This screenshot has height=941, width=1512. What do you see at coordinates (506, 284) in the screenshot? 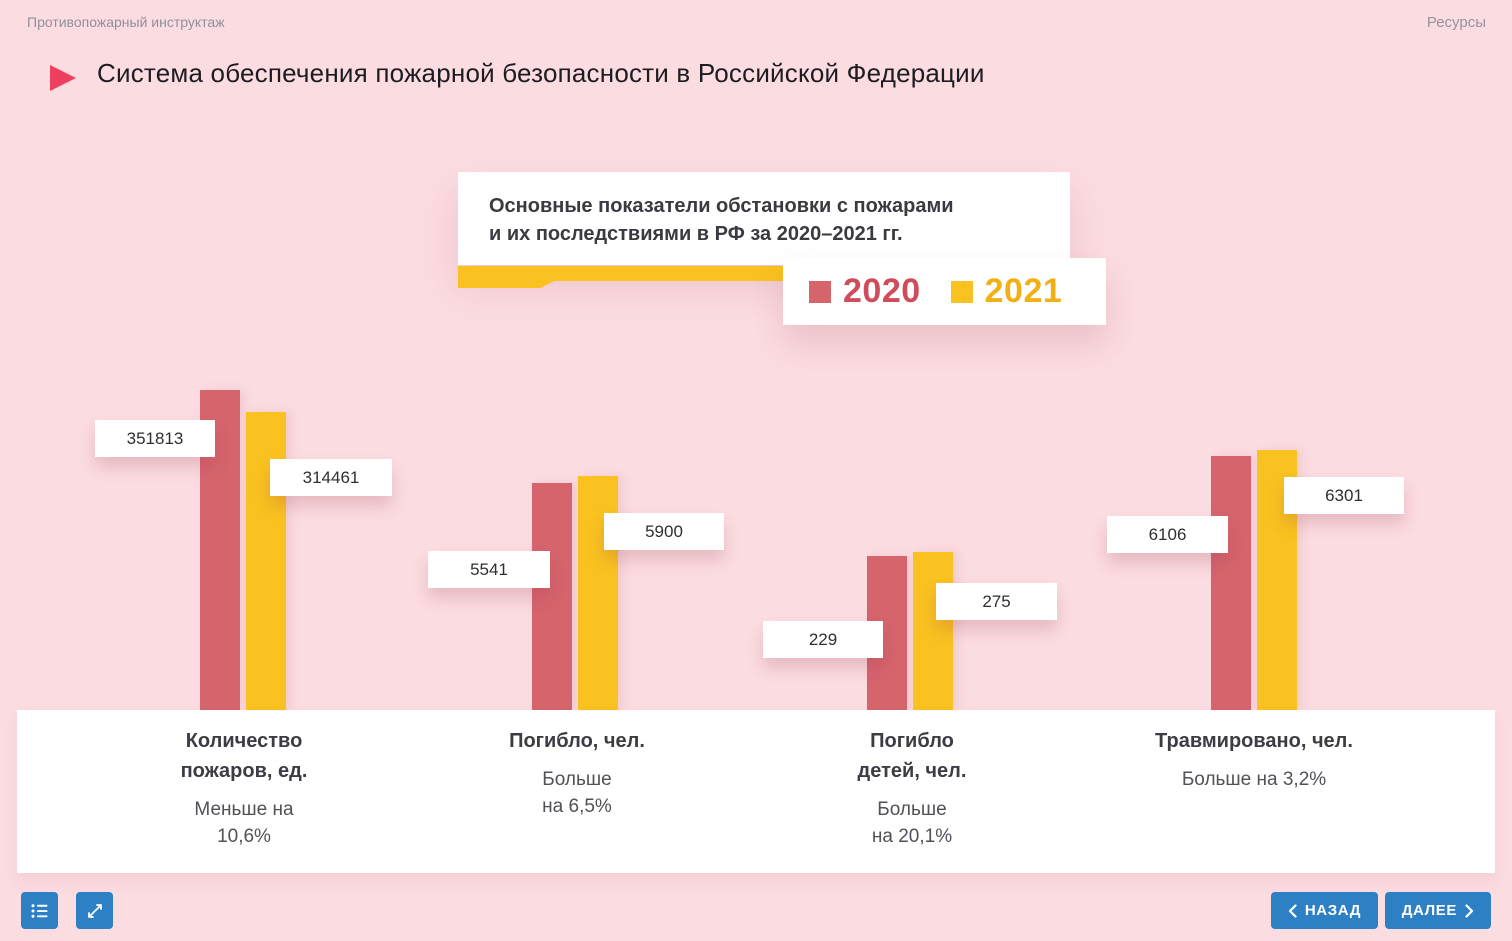
I see `yellow-underline-tail-decor` at bounding box center [506, 284].